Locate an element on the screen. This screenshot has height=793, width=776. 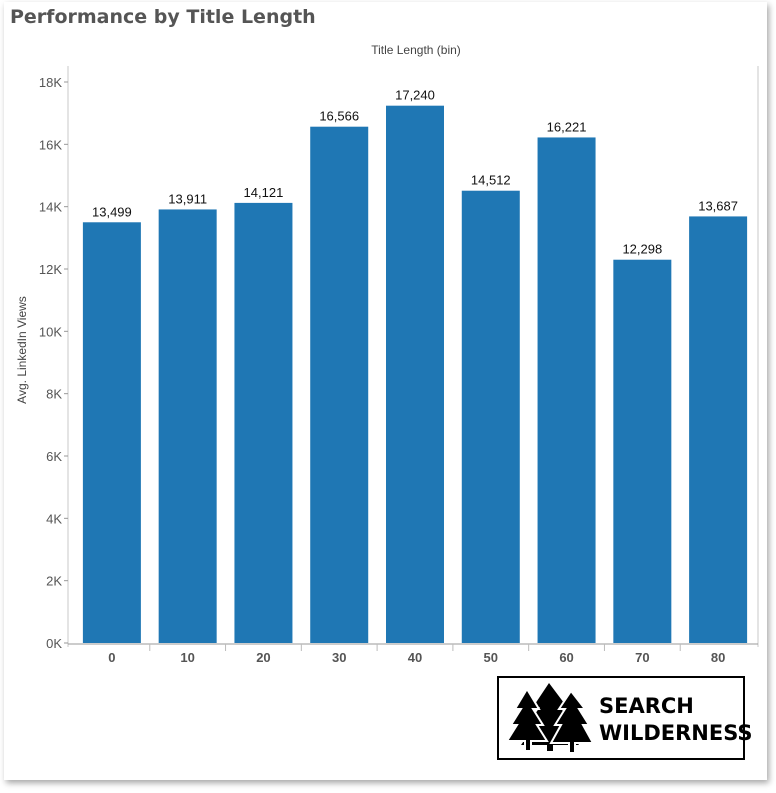
search-wilderness-logo: SEARCH WILDERNESS is located at coordinates (625, 718).